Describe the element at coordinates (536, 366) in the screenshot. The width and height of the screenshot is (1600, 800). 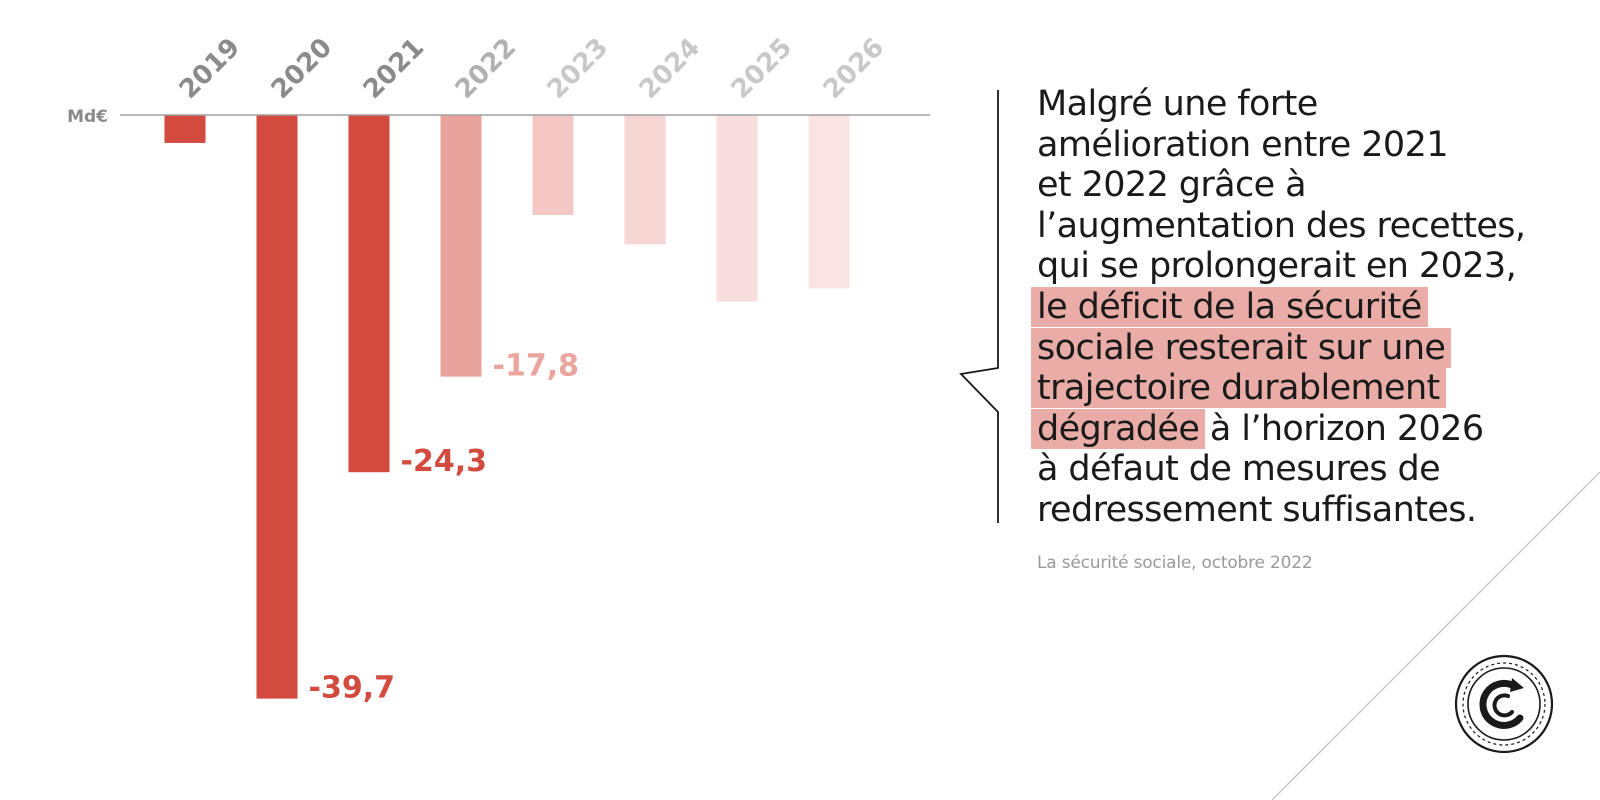
I see `data-label: -17,8` at that location.